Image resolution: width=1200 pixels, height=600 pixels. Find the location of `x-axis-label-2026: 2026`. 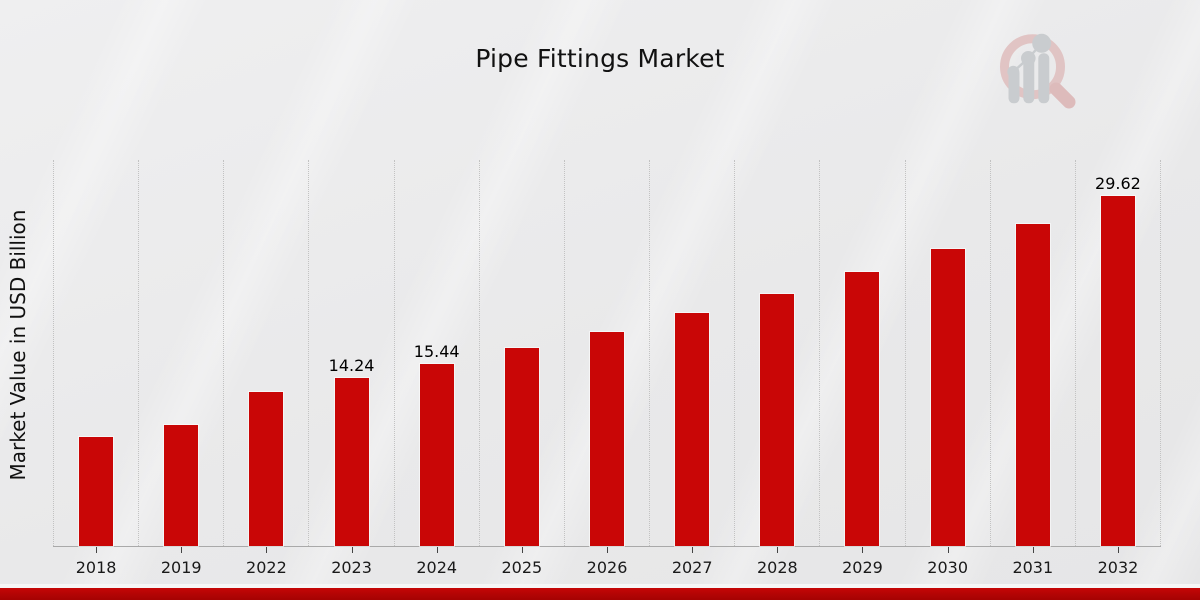

x-axis-label-2026: 2026 is located at coordinates (607, 567).